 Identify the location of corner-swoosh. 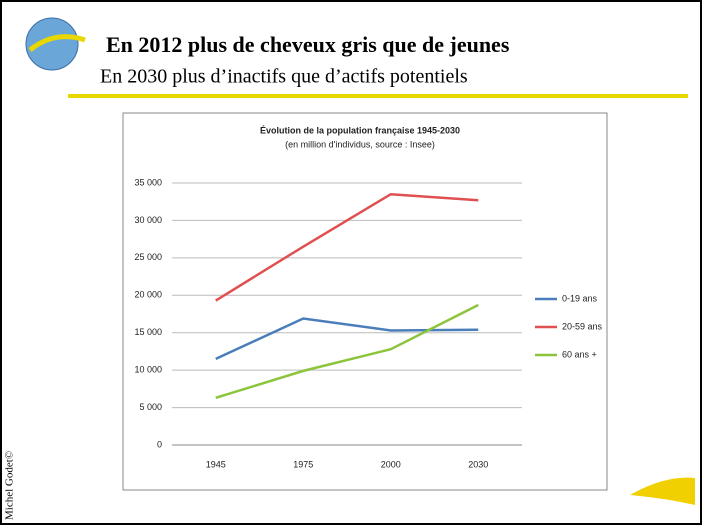
(662, 491).